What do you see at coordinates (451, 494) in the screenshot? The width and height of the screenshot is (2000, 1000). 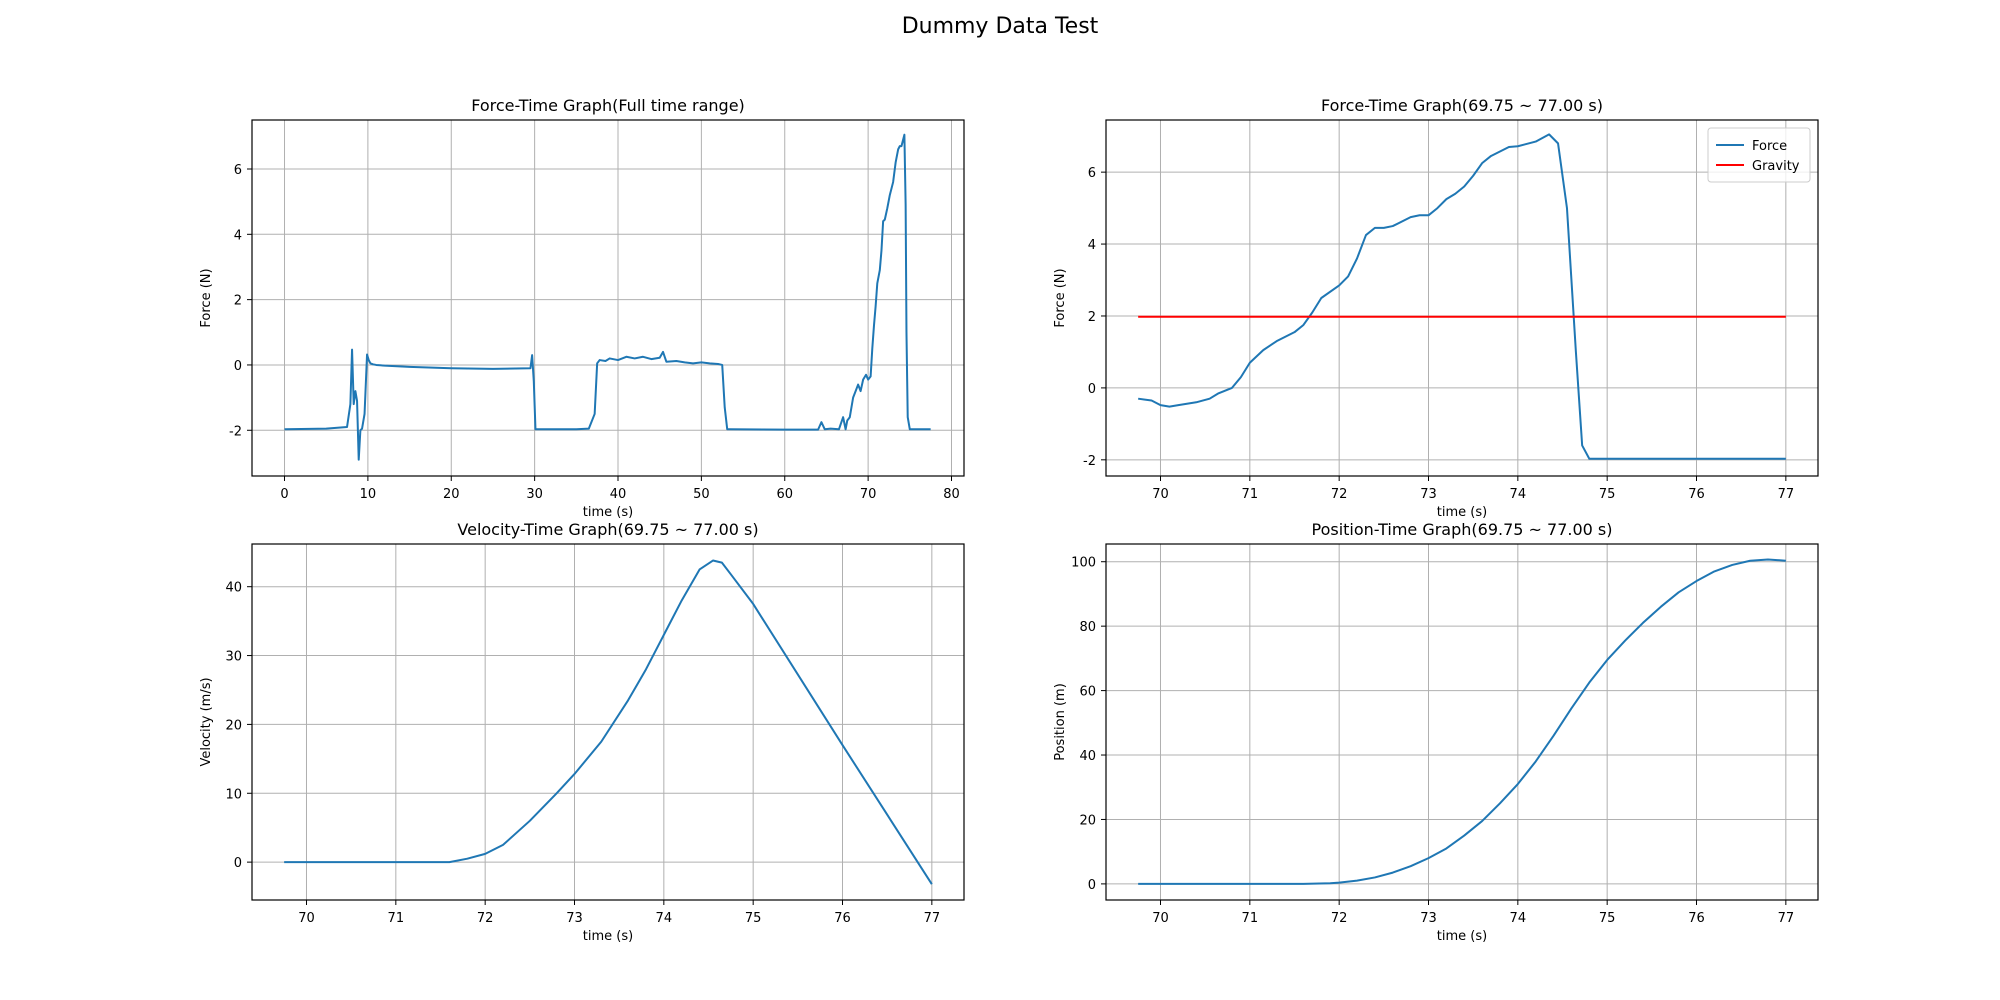 I see `x-tick-label: 20` at bounding box center [451, 494].